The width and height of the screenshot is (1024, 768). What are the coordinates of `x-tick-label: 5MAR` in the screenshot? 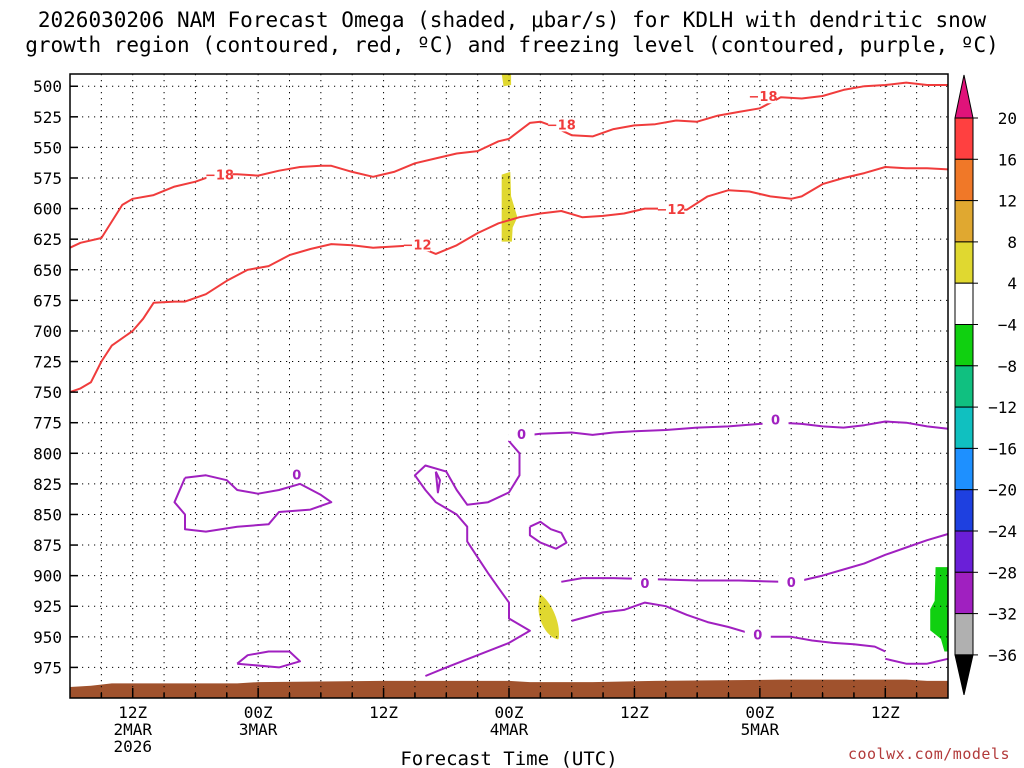 It's located at (760, 729).